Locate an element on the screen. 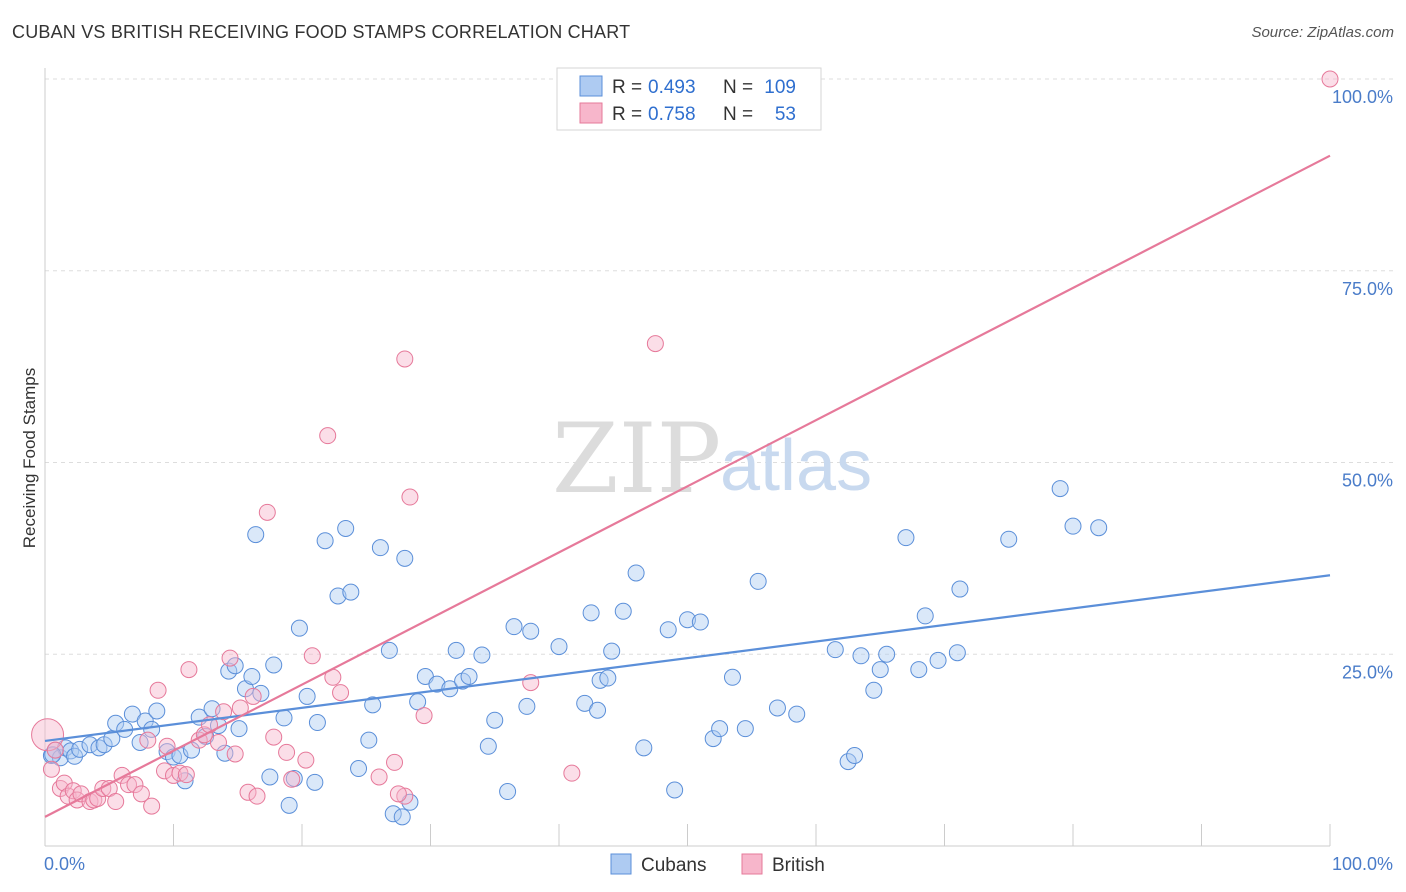 The height and width of the screenshot is (892, 1406). y-tick-label-0: 25.0% is located at coordinates (1367, 672).